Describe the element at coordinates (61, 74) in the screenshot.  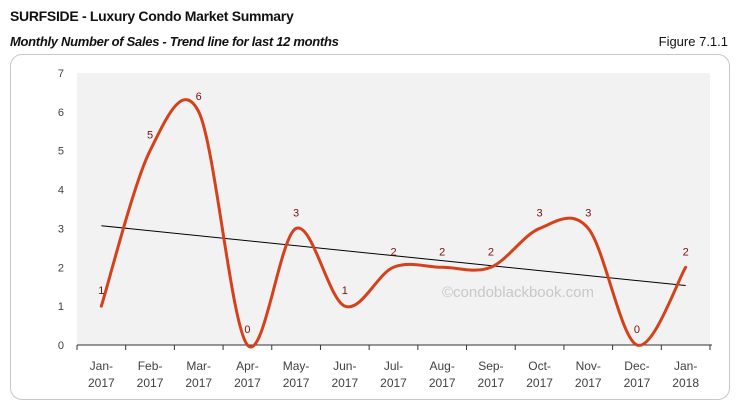
I see `y-tick-label: 7` at that location.